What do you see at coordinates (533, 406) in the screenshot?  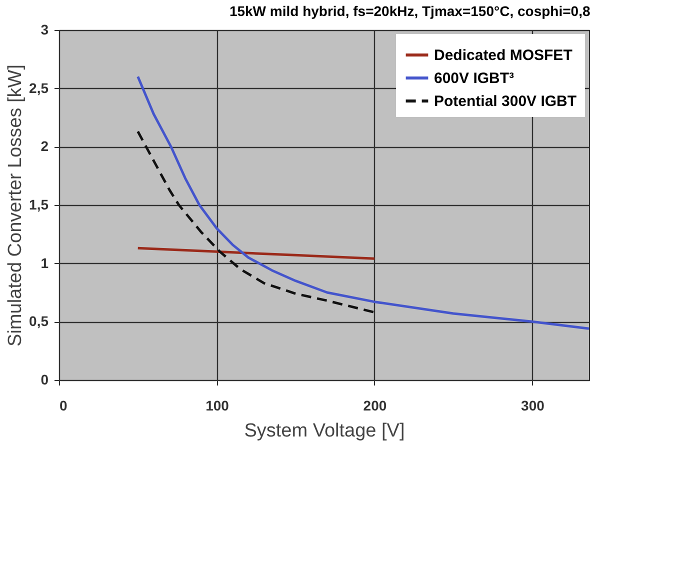 I see `x-tick-label: 300` at bounding box center [533, 406].